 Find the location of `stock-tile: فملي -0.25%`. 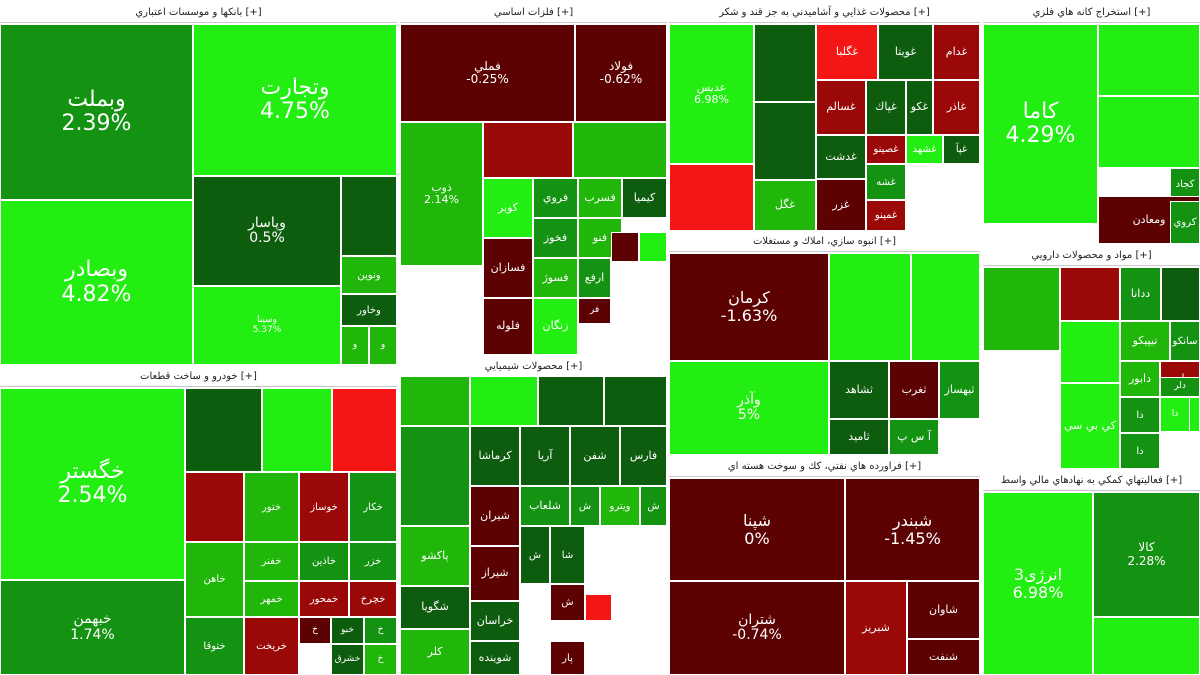

stock-tile: فملي -0.25% is located at coordinates (487, 73).